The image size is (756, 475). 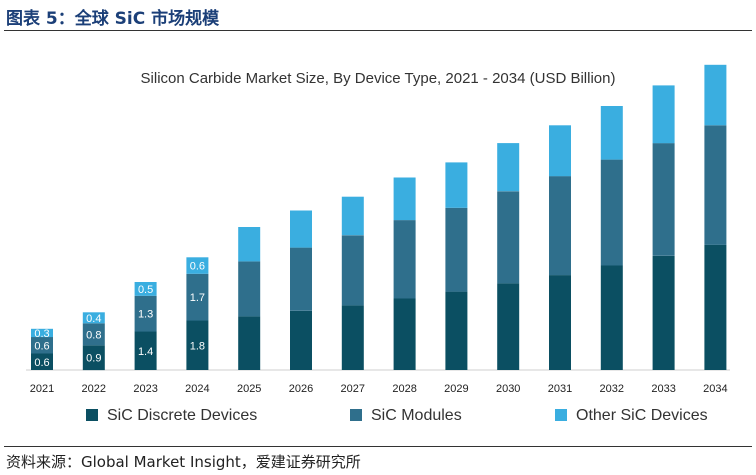 I want to click on x-tick-label: 2028, so click(x=404, y=389).